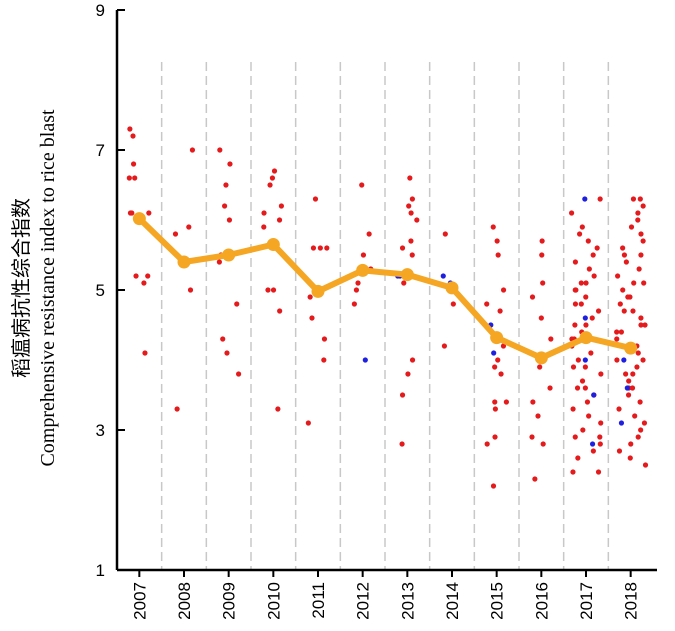  Describe the element at coordinates (273, 601) in the screenshot. I see `x-tick-label: 2010` at that location.